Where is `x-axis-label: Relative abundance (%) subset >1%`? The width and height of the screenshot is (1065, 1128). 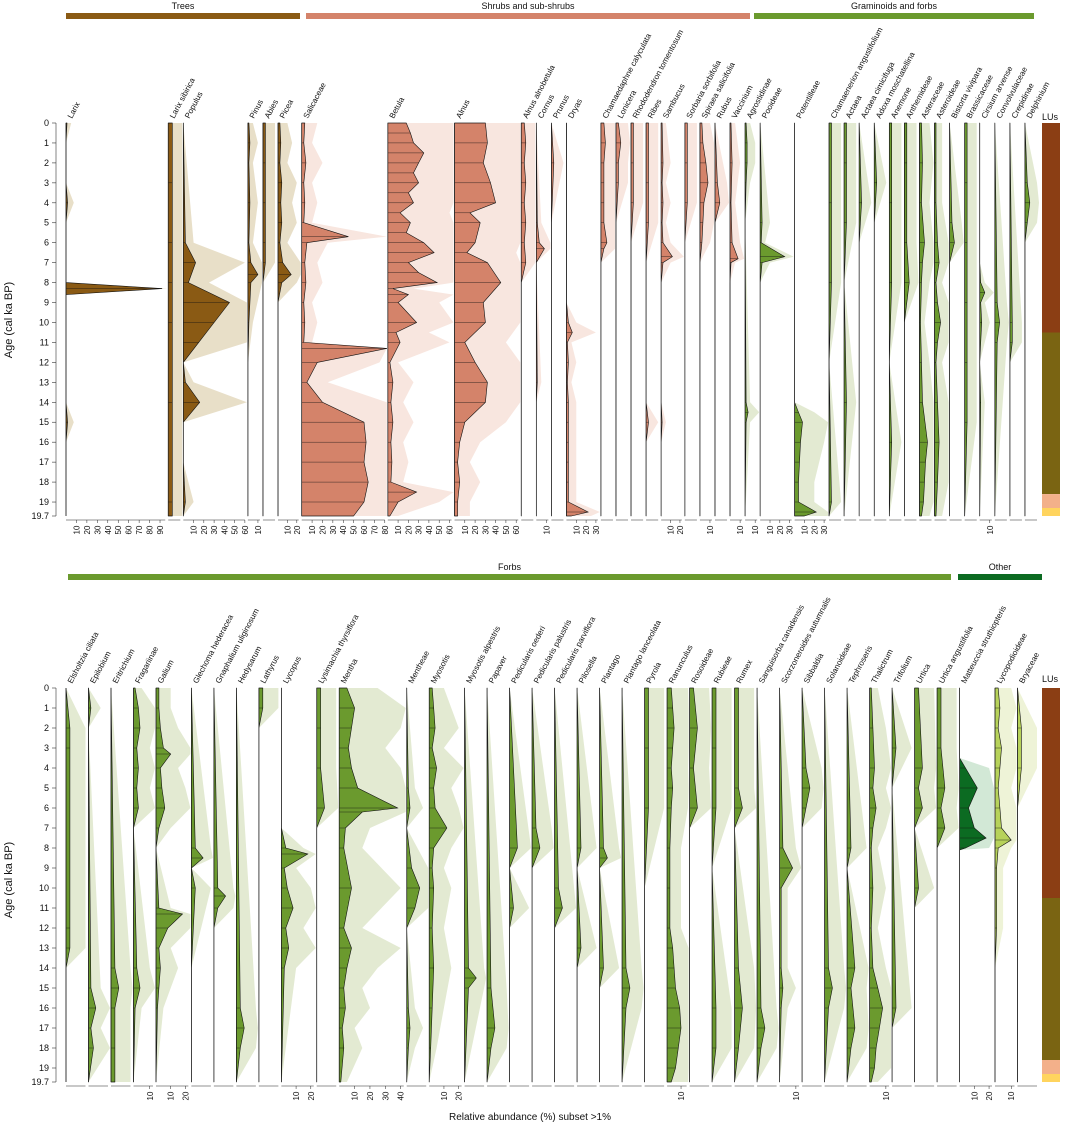 x-axis-label: Relative abundance (%) subset >1% is located at coordinates (530, 1117).